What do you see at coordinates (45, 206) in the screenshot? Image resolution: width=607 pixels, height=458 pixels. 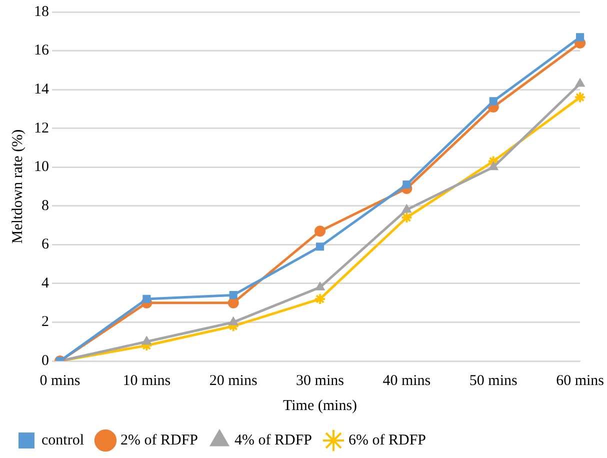 I see `y-tick-label: 8` at bounding box center [45, 206].